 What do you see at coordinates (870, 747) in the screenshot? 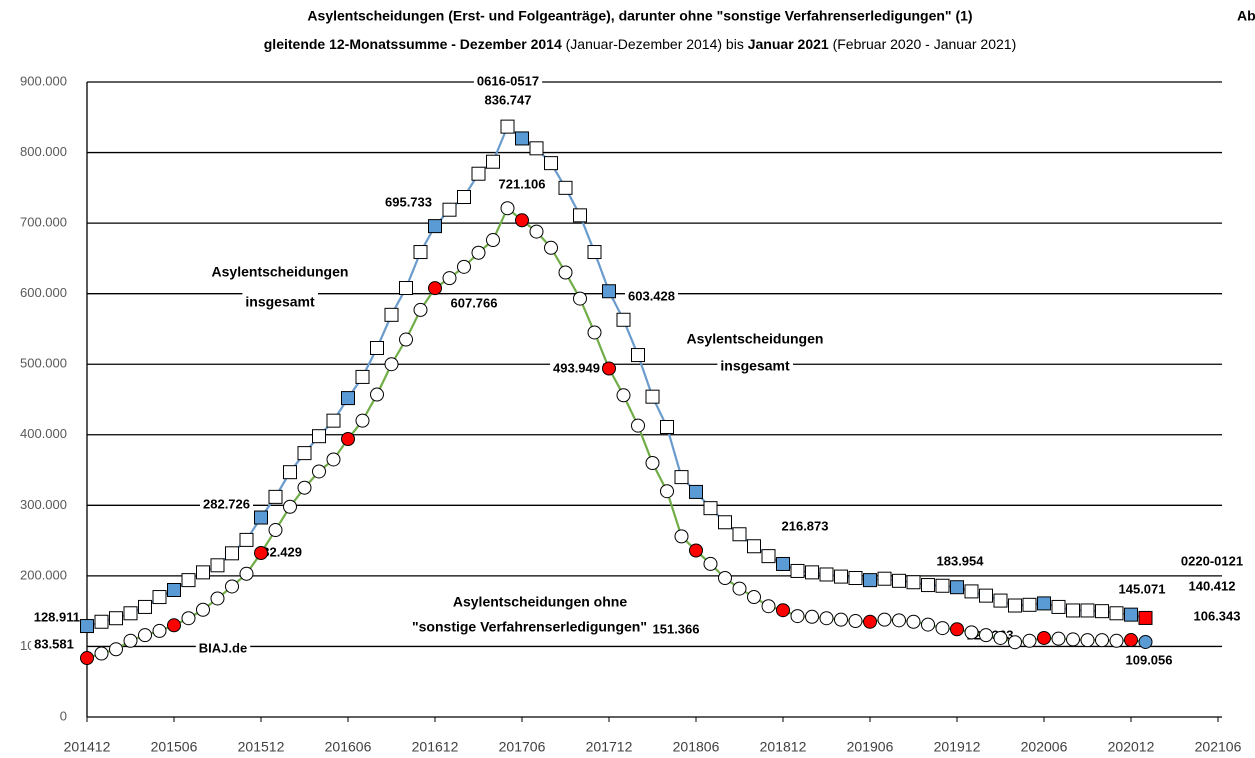
I see `x-tick-label: 201906` at bounding box center [870, 747].